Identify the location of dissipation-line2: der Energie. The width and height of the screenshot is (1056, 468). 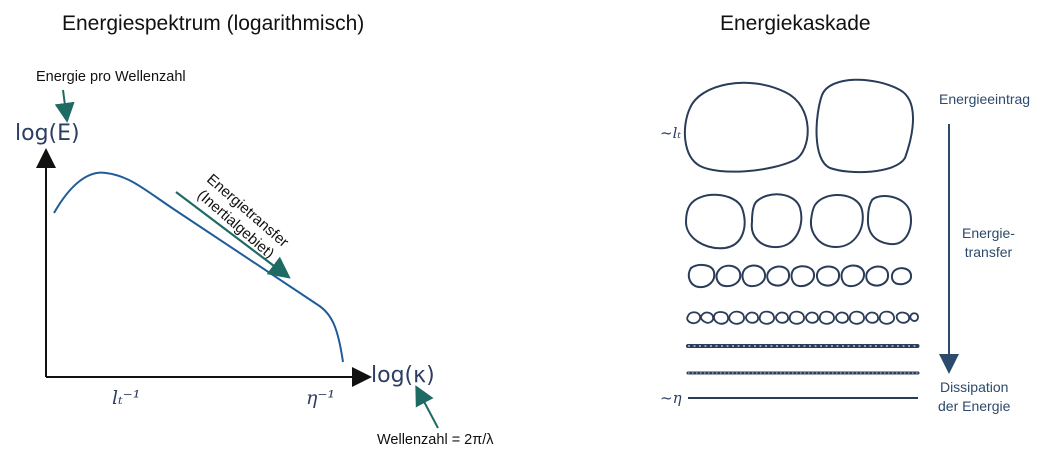
(974, 406).